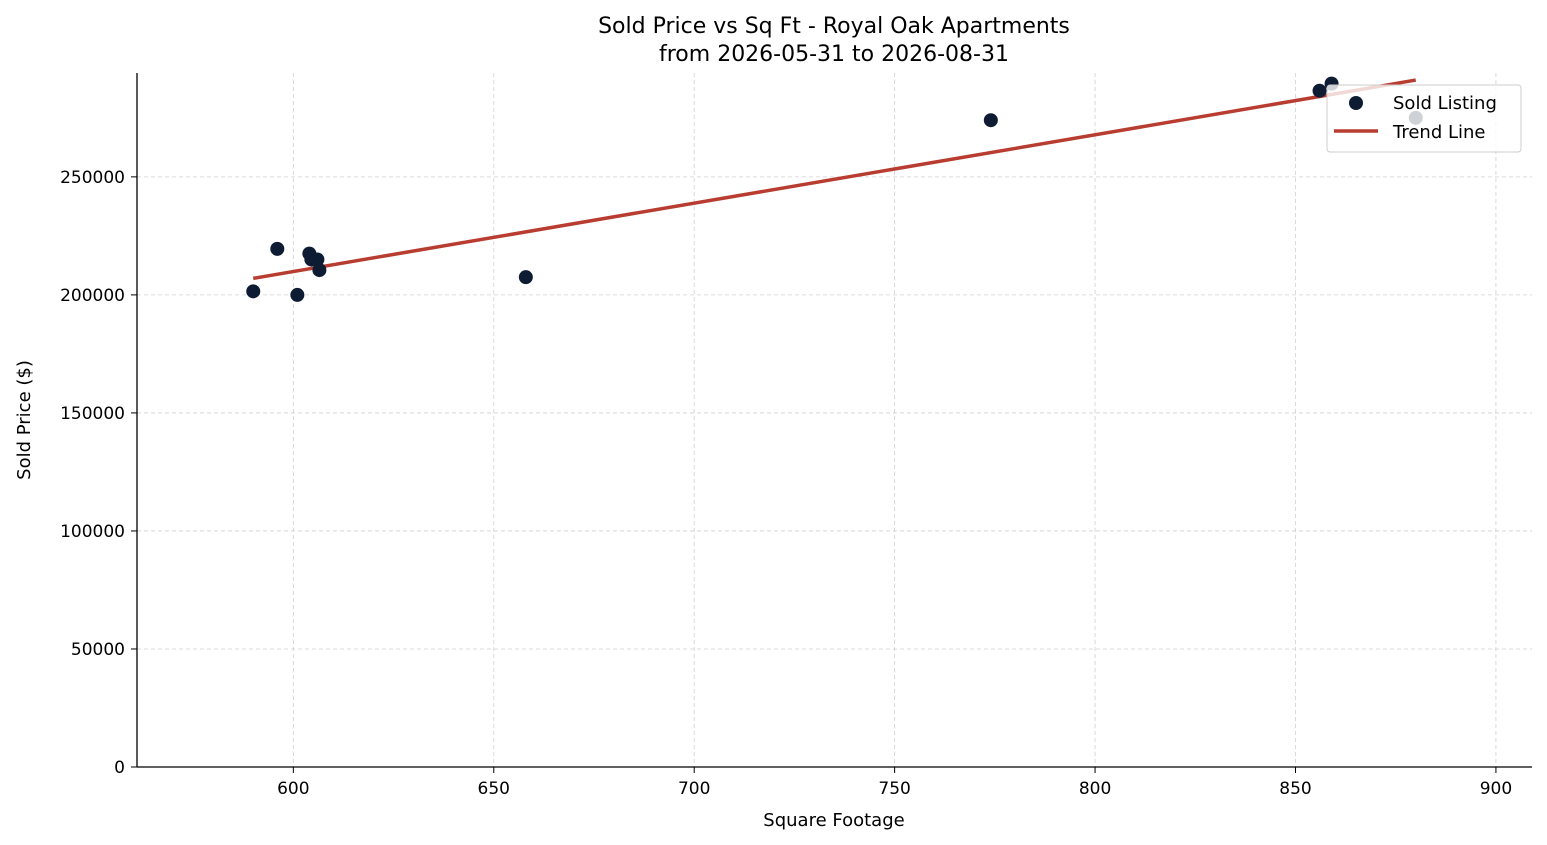  I want to click on x-tick-label: 600, so click(293, 789).